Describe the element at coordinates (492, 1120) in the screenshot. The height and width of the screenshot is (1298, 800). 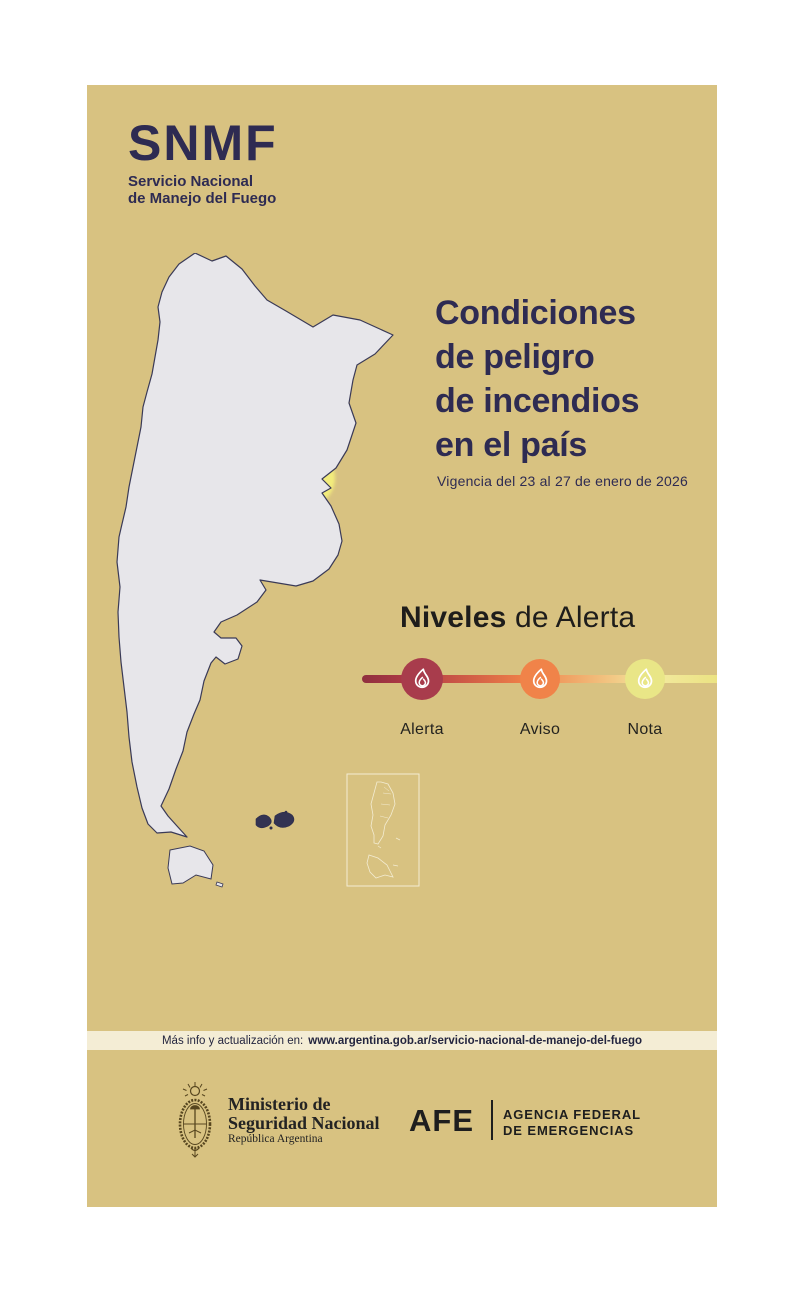
I see `afe-divider` at that location.